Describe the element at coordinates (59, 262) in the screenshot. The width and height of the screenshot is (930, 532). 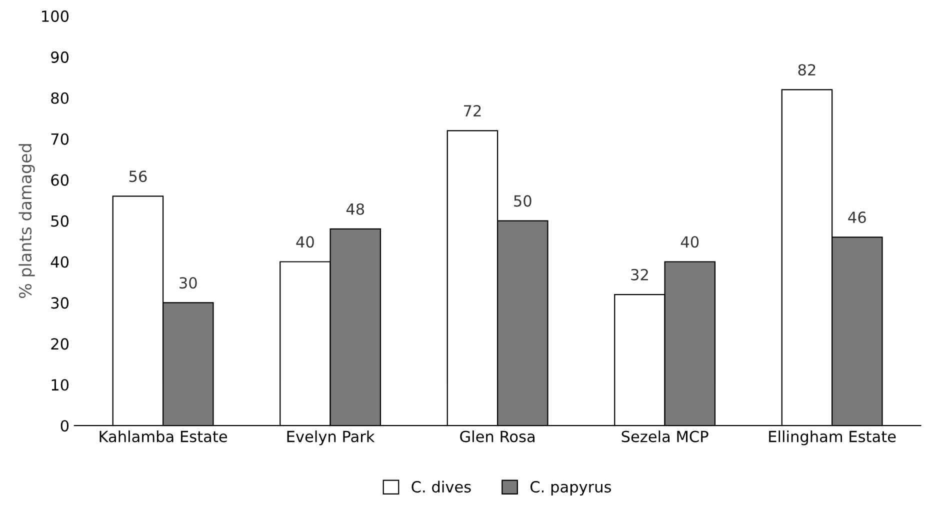
I see `y-tick-label: 40` at that location.